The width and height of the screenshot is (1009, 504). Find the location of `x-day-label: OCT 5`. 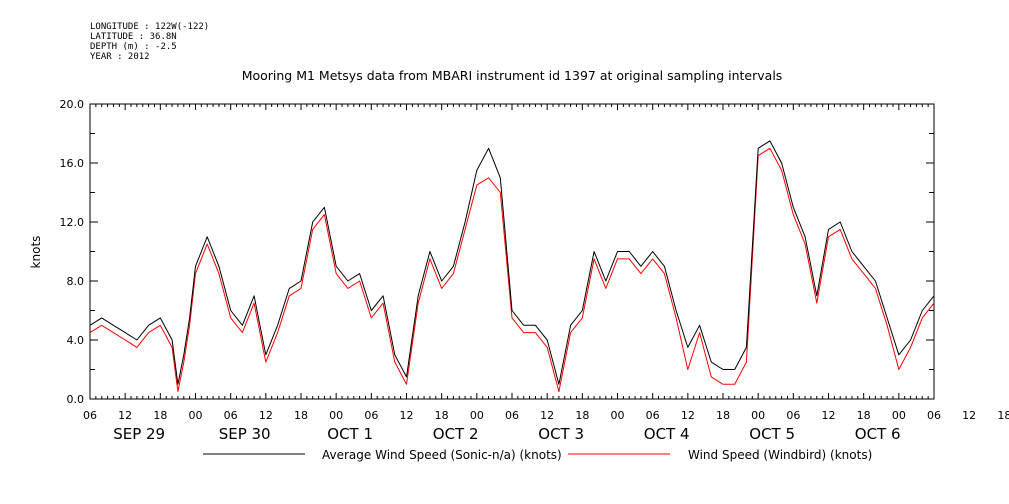

x-day-label: OCT 5 is located at coordinates (772, 434).